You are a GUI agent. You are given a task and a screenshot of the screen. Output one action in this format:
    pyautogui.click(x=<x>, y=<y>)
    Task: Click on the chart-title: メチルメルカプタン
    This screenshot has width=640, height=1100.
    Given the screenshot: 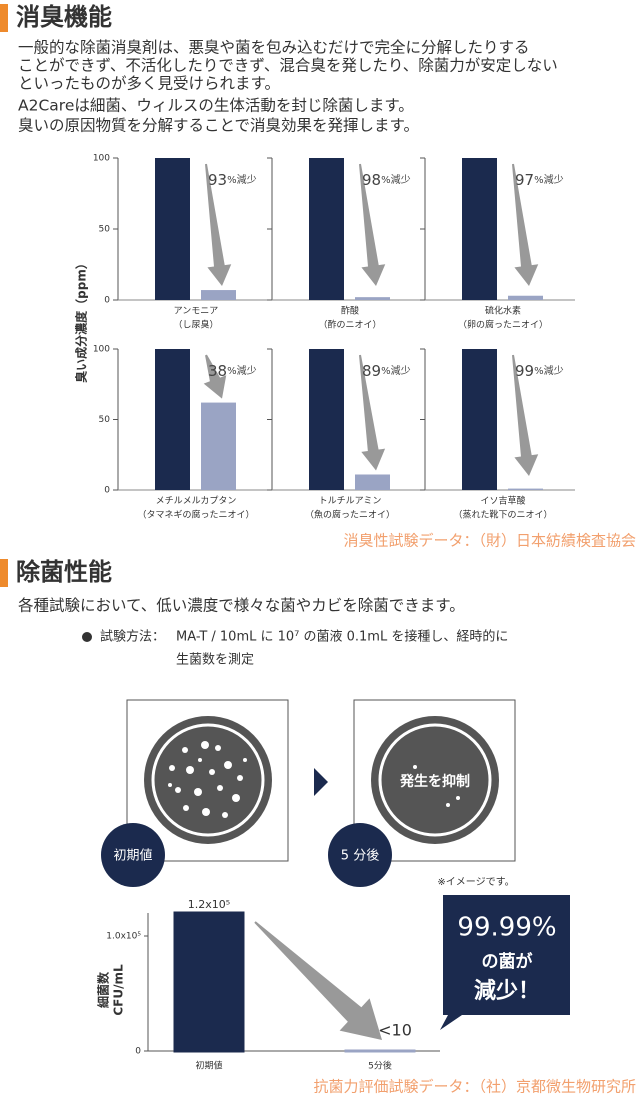 What is the action you would take?
    pyautogui.click(x=196, y=501)
    